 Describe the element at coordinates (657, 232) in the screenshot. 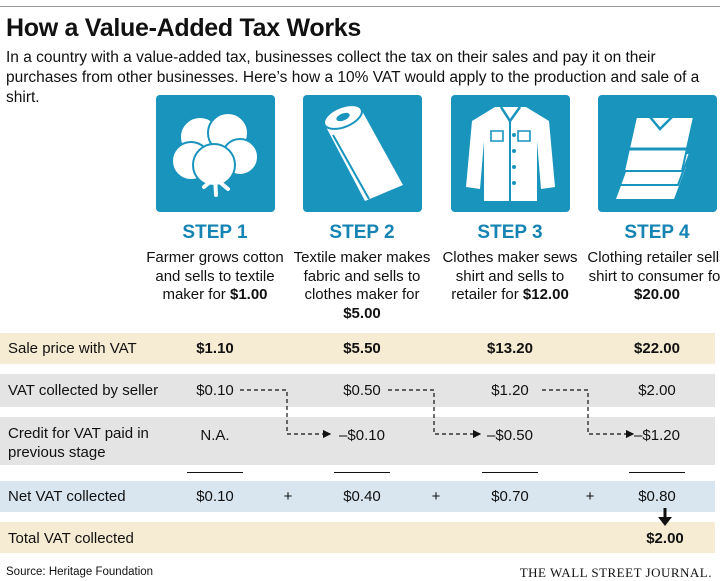

I see `step-4-label: STEP 4` at that location.